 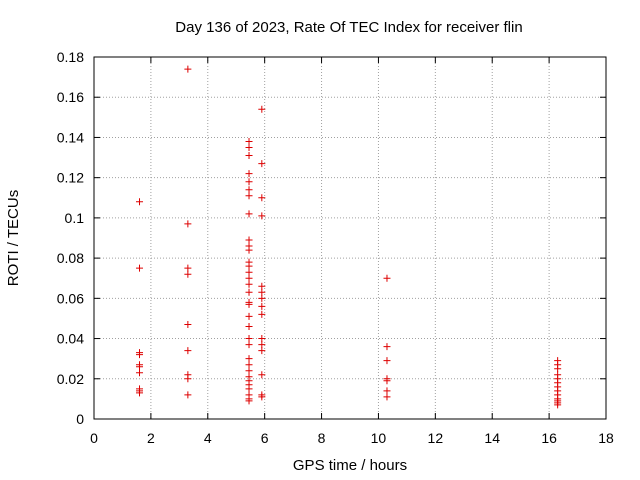 I want to click on x-tick-label: 4, so click(x=208, y=438).